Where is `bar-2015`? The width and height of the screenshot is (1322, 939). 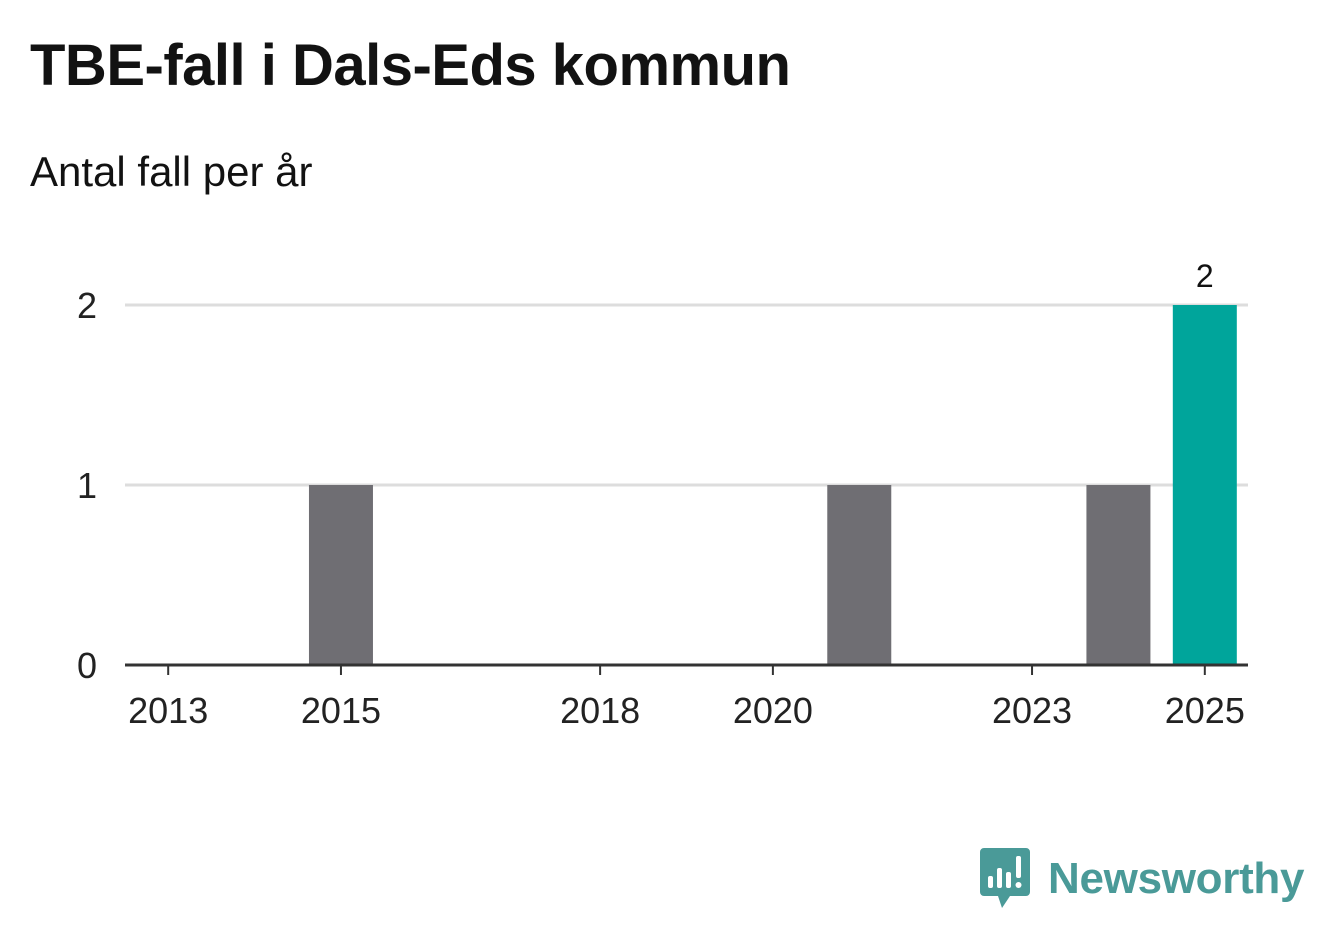
bar-2015 is located at coordinates (340, 575).